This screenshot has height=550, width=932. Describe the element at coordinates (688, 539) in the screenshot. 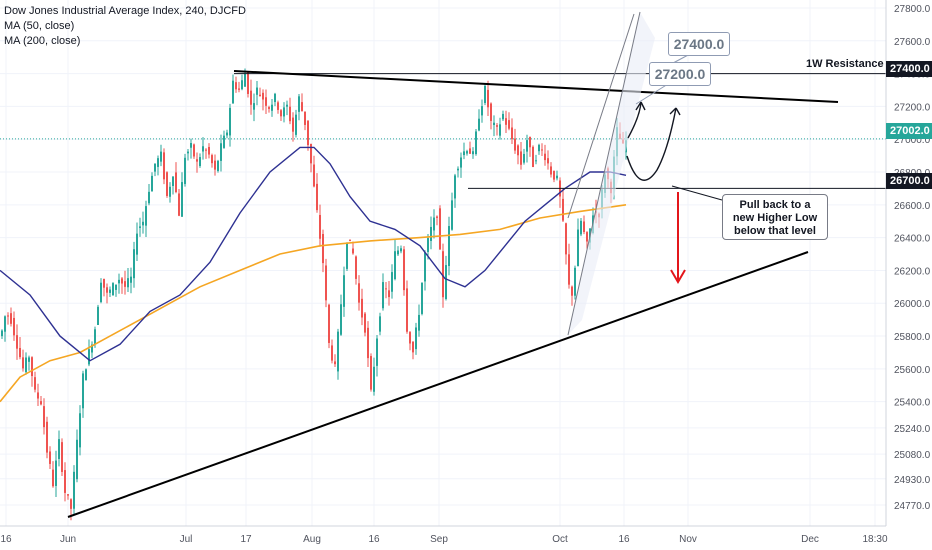

I see `time-tick-label: Nov` at that location.